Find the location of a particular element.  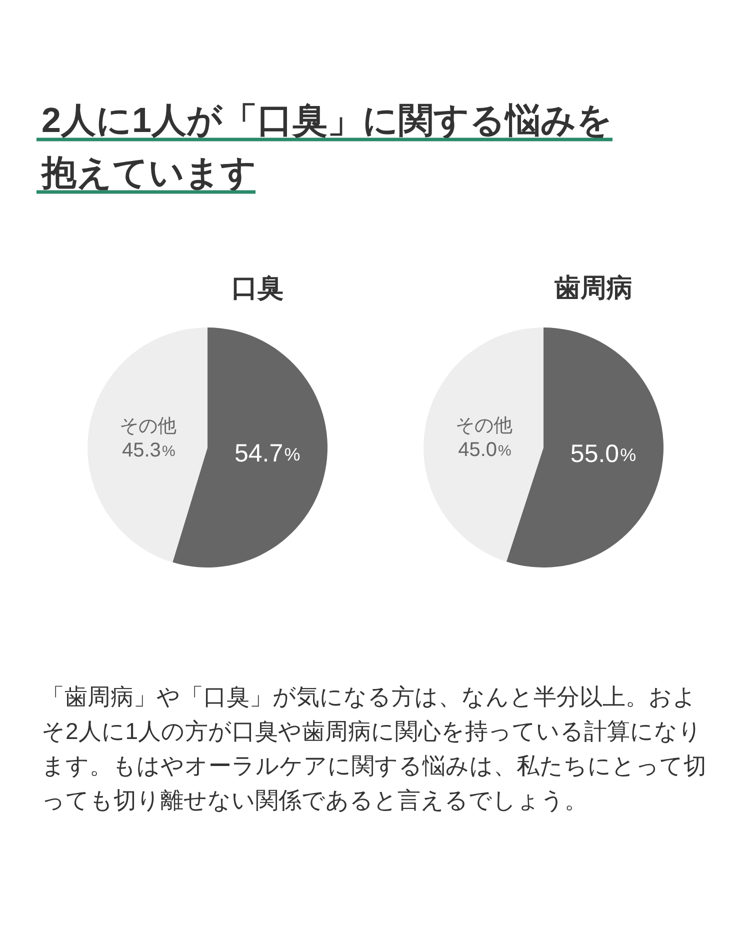

data-label: 45.3% is located at coordinates (149, 451).